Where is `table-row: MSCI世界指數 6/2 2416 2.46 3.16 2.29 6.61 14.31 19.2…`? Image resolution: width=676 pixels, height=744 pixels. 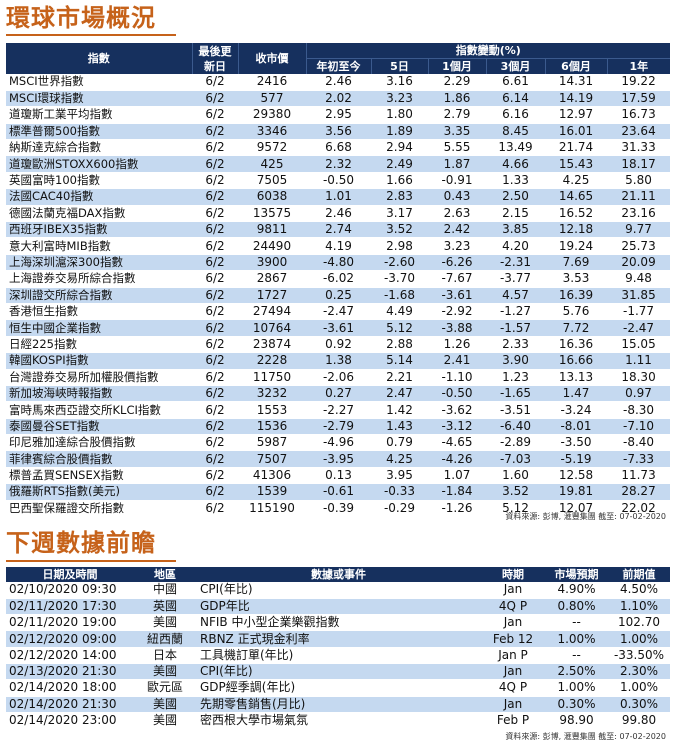 table-row: MSCI世界指數 6/2 2416 2.46 3.16 2.29 6.61 14.31 19.2… is located at coordinates (338, 82).